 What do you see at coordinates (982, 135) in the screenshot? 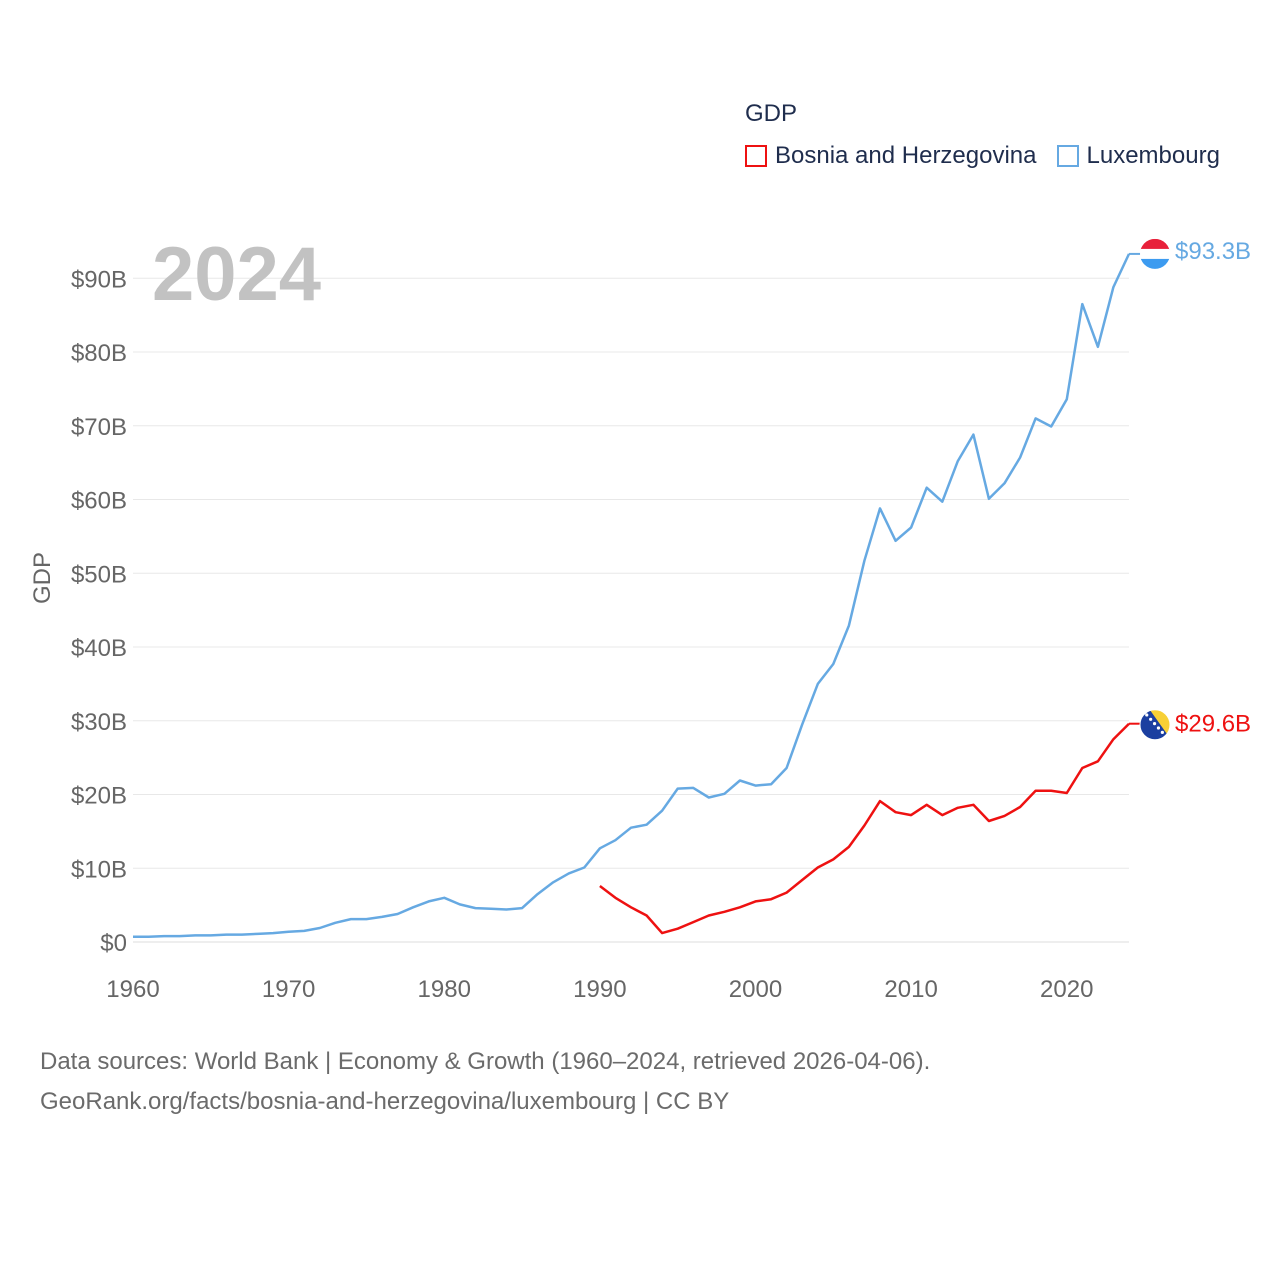
I see `legend: GDP Bosnia and Herzegovina Luxembourg` at bounding box center [982, 135].